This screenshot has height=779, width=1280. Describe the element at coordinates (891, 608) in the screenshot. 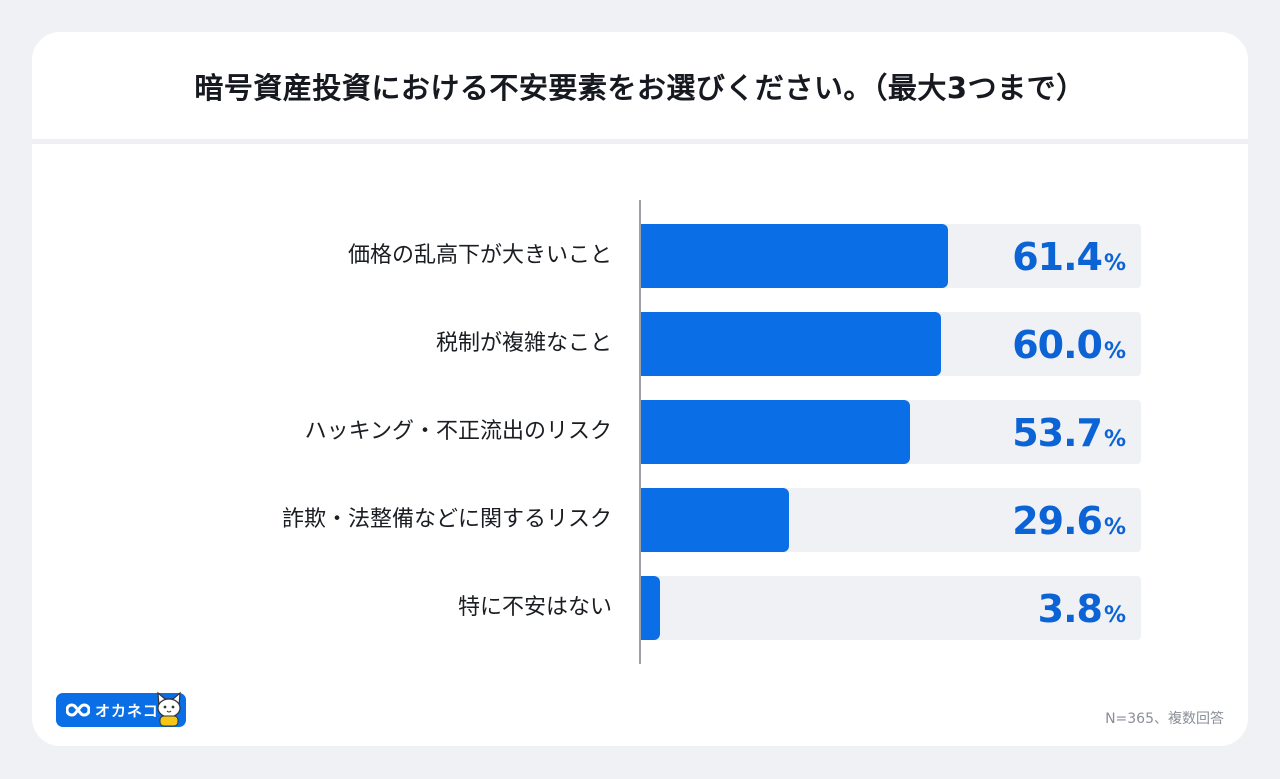

I see `bar-track` at that location.